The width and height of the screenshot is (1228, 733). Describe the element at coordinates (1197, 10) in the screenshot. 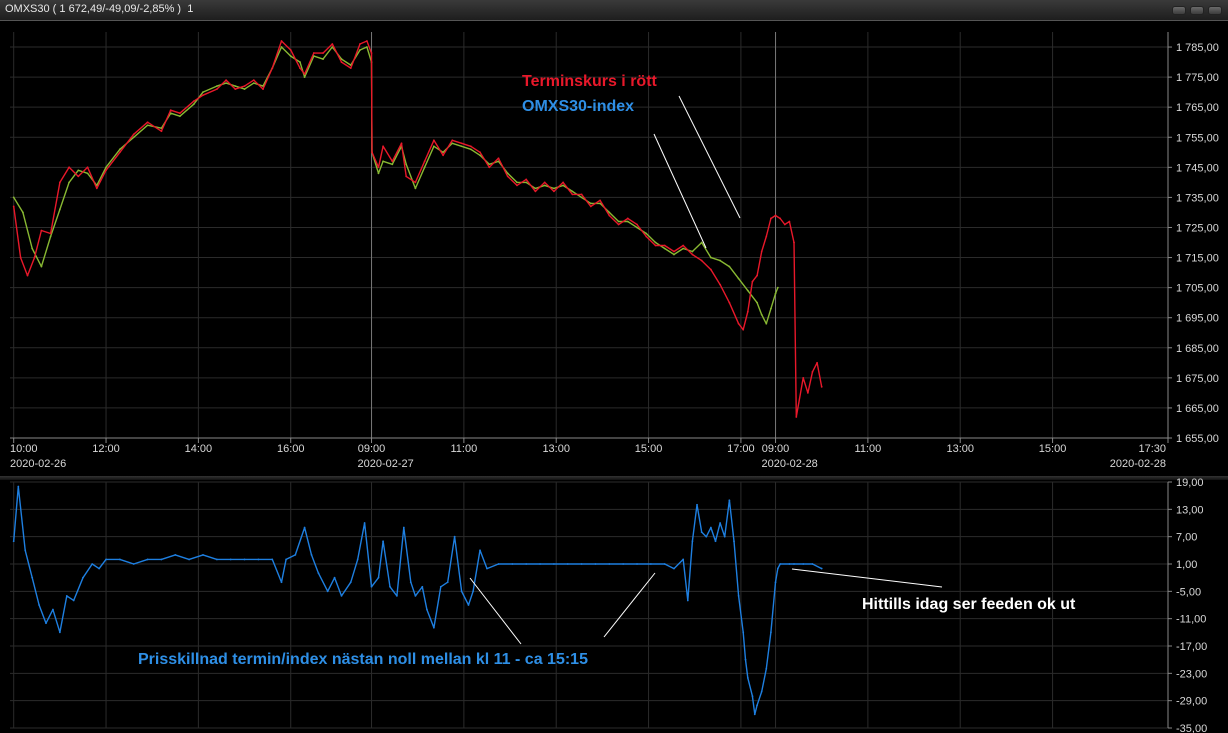

I see `maximize-button` at that location.